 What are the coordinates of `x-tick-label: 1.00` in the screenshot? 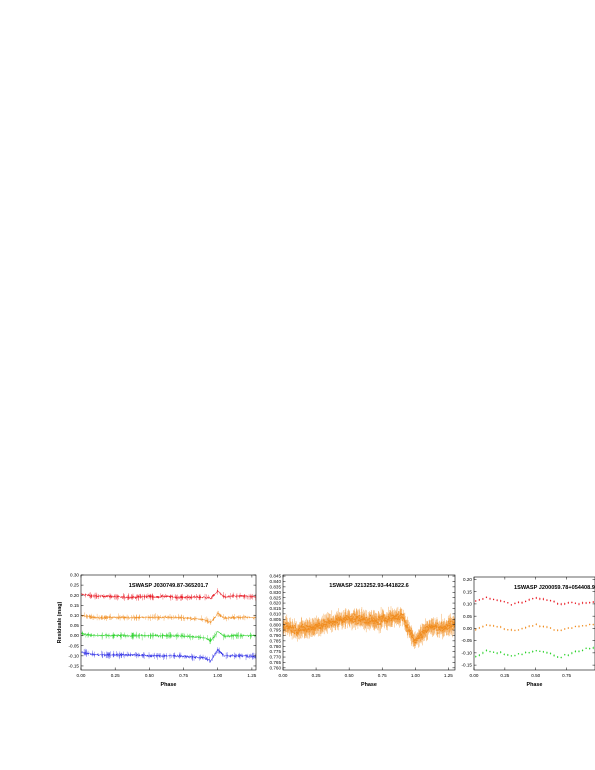 It's located at (217, 675).